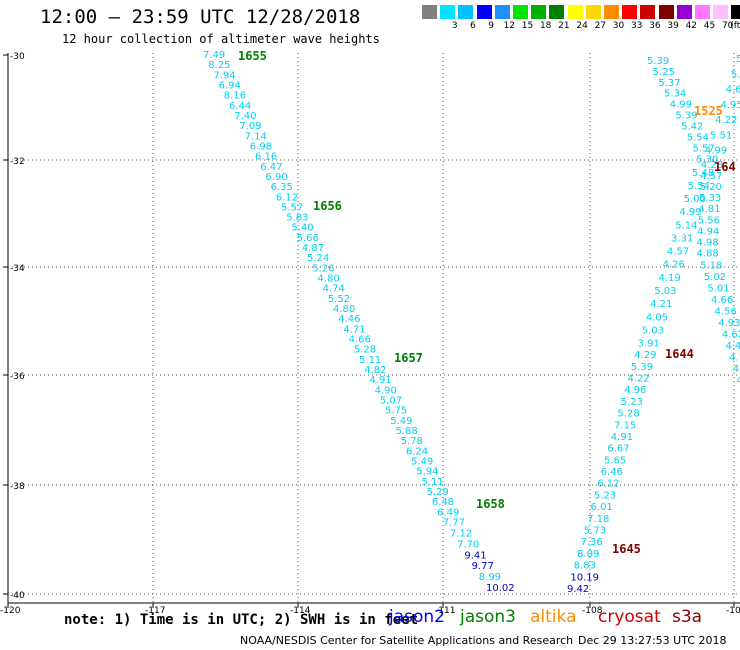 The height and width of the screenshot is (650, 740). What do you see at coordinates (707, 160) in the screenshot?
I see `wave-height-value: 5.30` at bounding box center [707, 160].